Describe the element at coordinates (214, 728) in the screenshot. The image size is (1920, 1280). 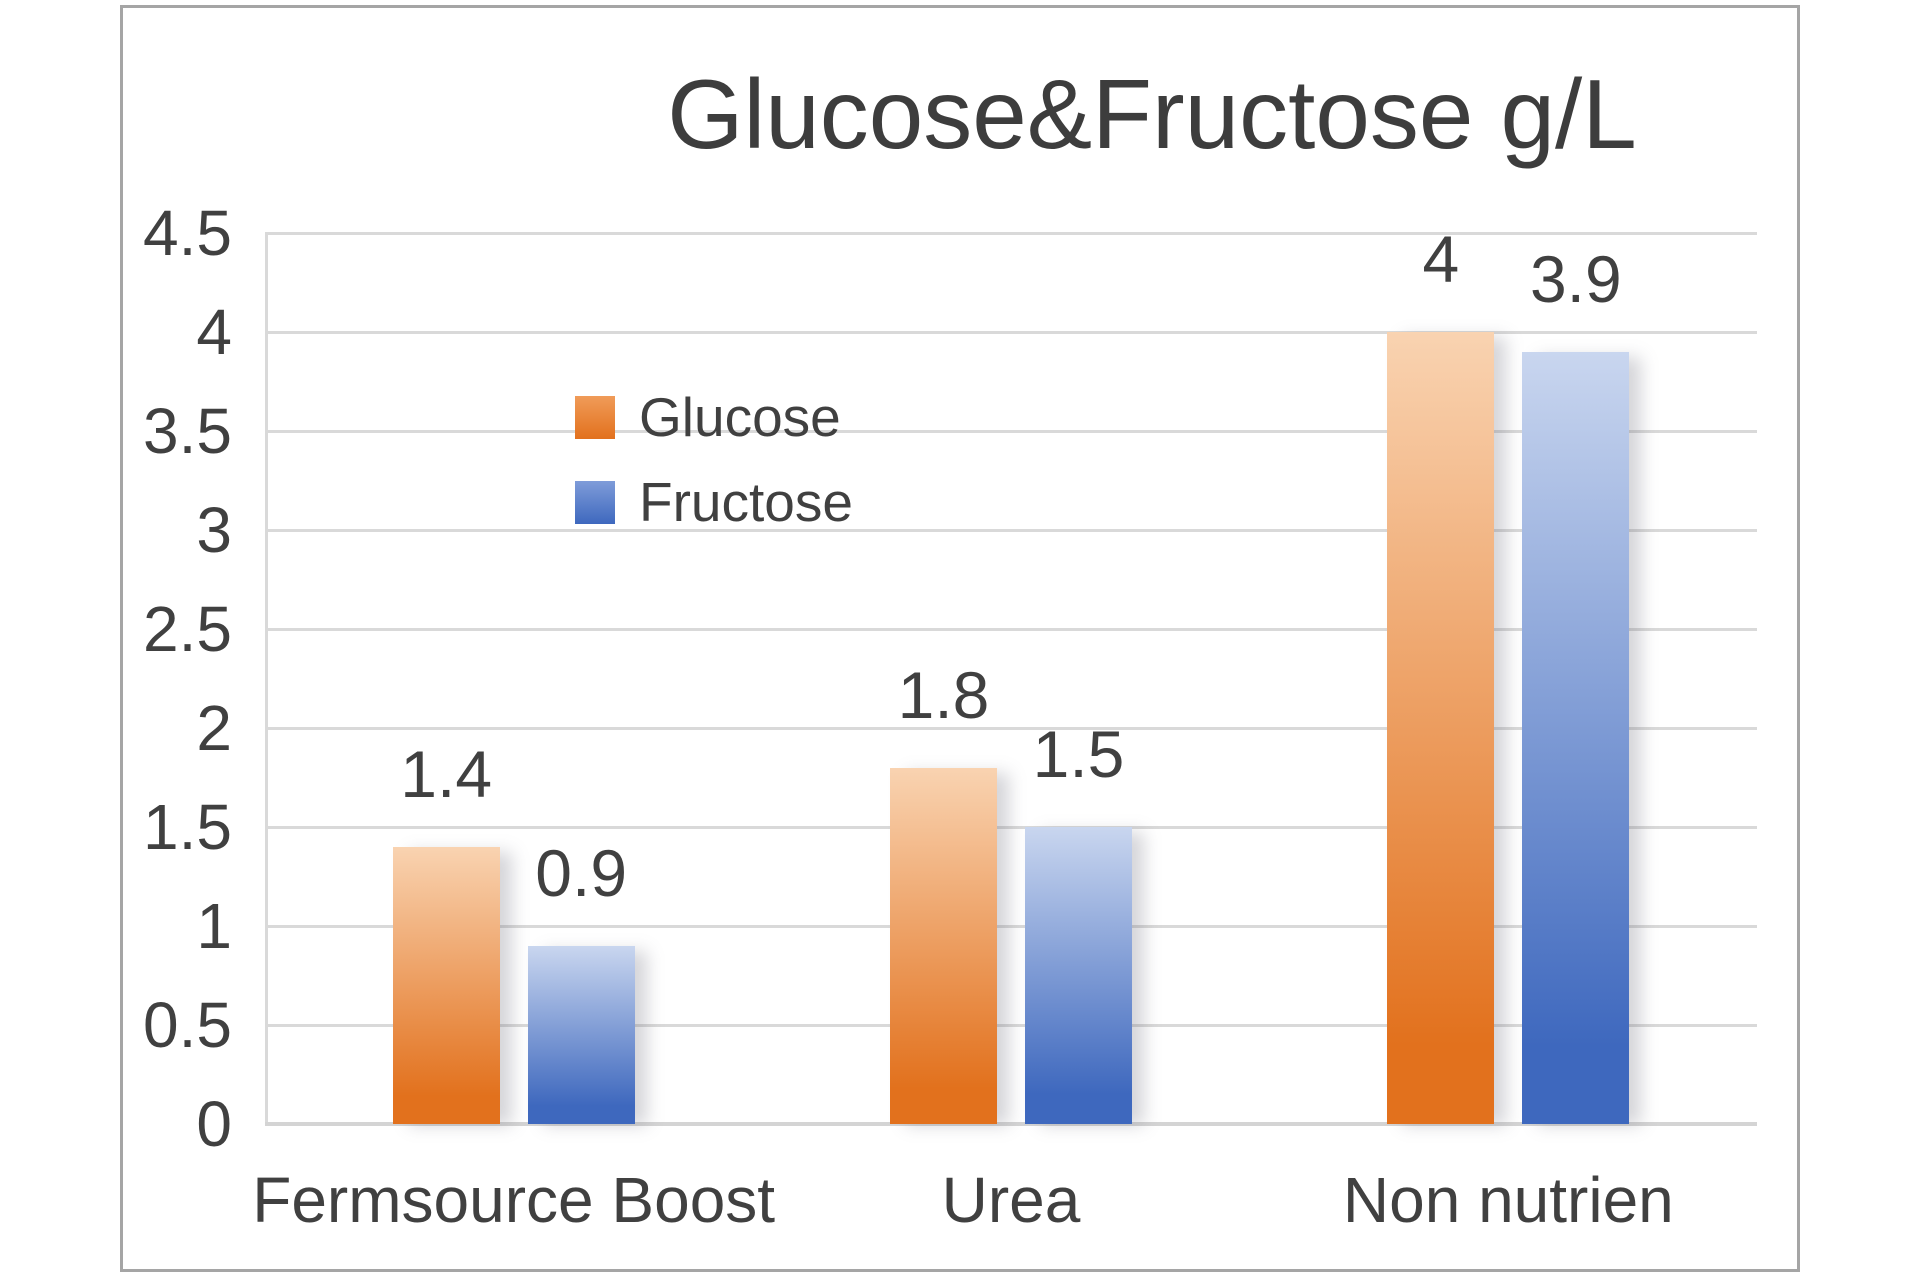
I see `y-axis-tick-label: 2` at that location.